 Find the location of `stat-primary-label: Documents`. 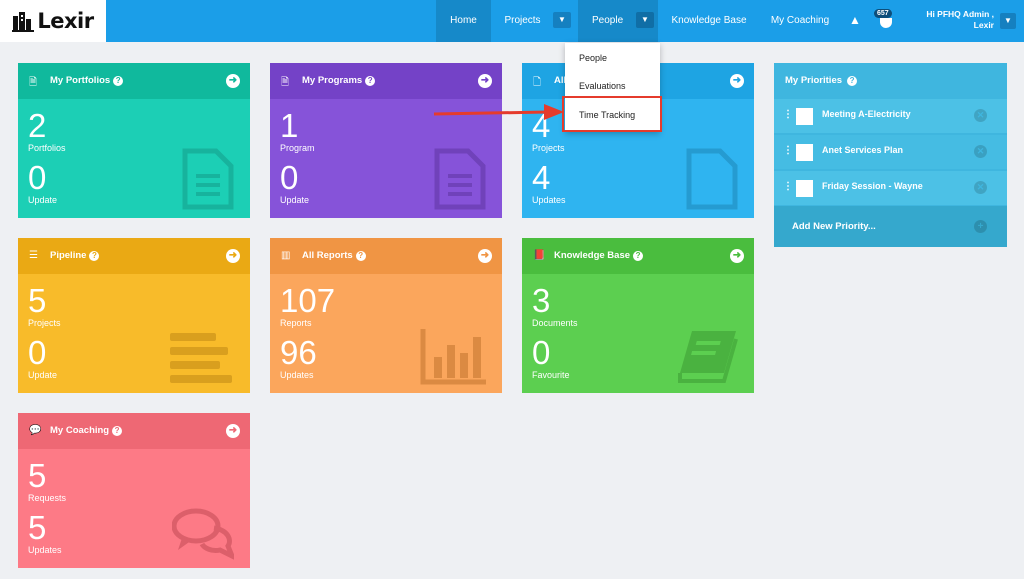

stat-primary-label: Documents is located at coordinates (555, 323).